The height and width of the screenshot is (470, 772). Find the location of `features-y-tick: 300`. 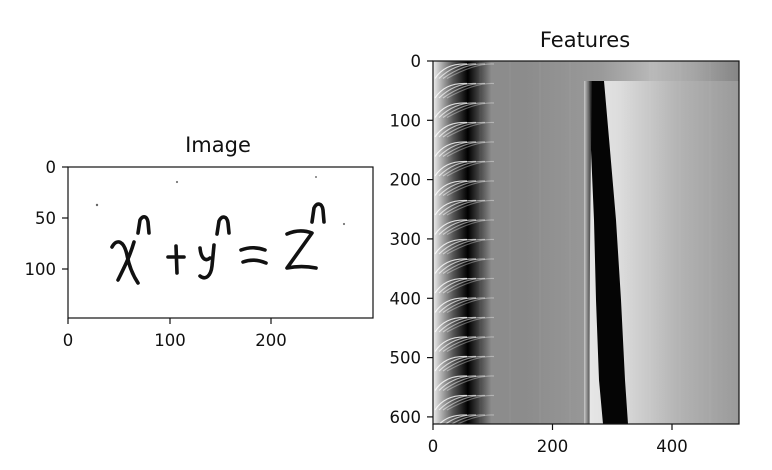

features-y-tick: 300 is located at coordinates (406, 239).